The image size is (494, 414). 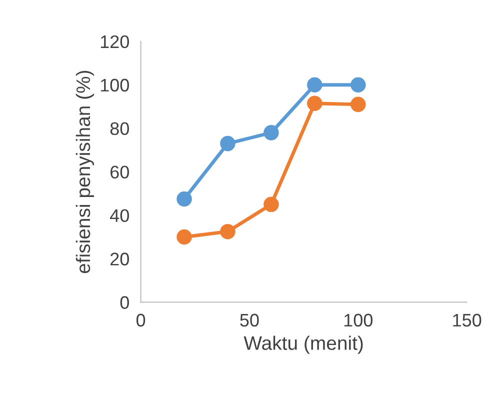 What do you see at coordinates (358, 320) in the screenshot?
I see `x-tick-label: 100` at bounding box center [358, 320].